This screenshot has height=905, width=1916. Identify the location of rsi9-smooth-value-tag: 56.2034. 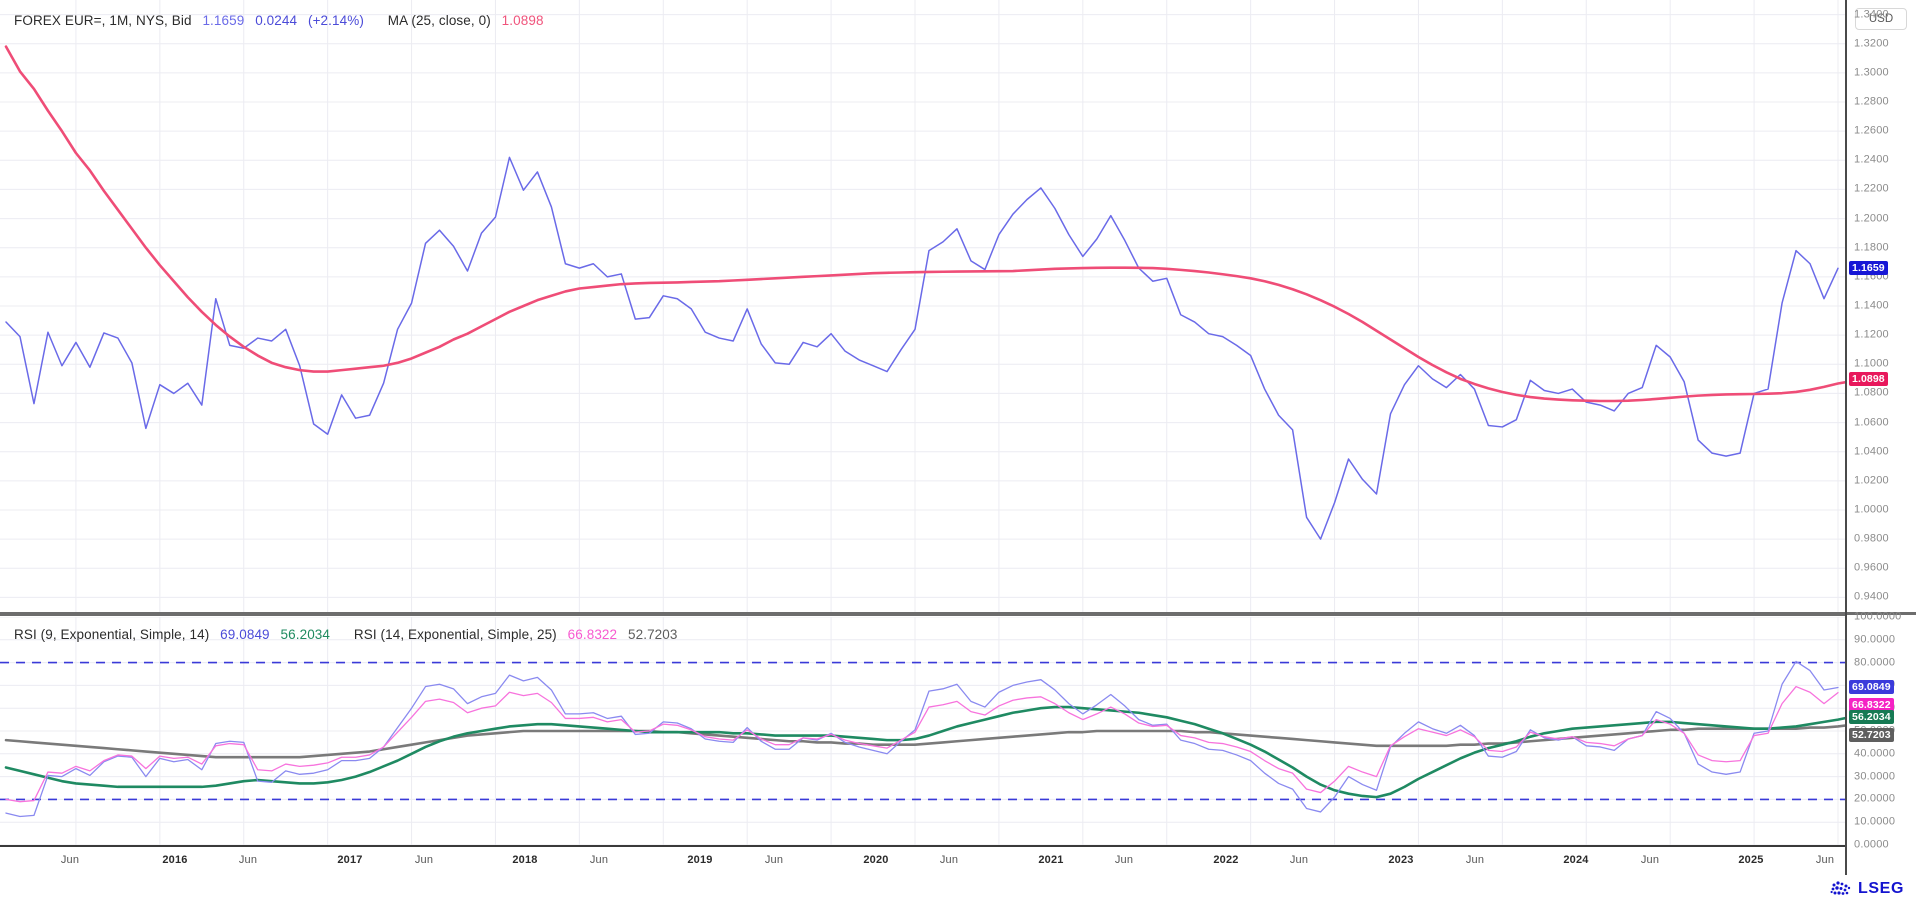
(1871, 716).